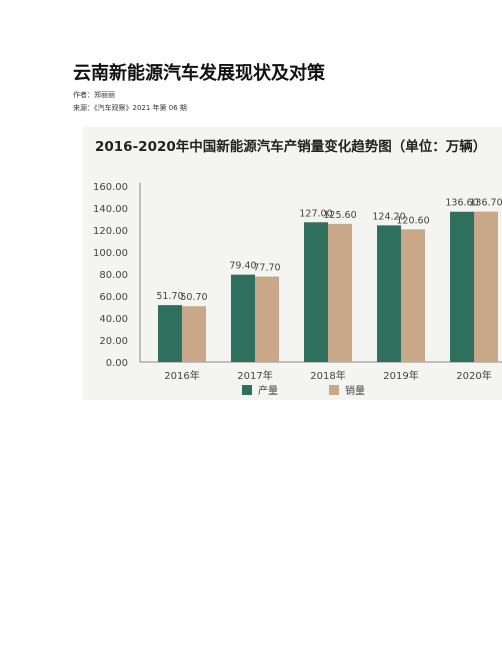 This screenshot has height=649, width=502. Describe the element at coordinates (193, 297) in the screenshot. I see `bar-value-label: 50.70` at that location.